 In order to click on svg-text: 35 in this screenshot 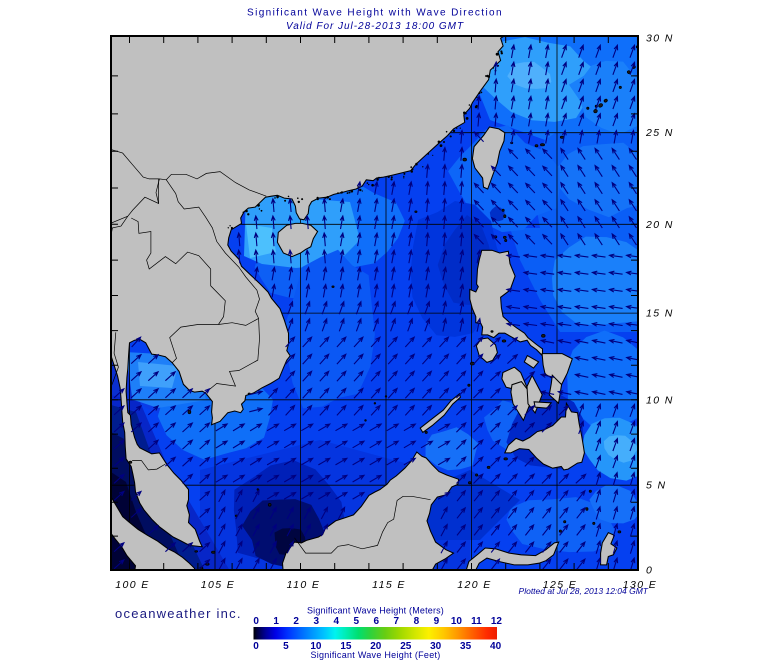, I will do `click(466, 646)`.